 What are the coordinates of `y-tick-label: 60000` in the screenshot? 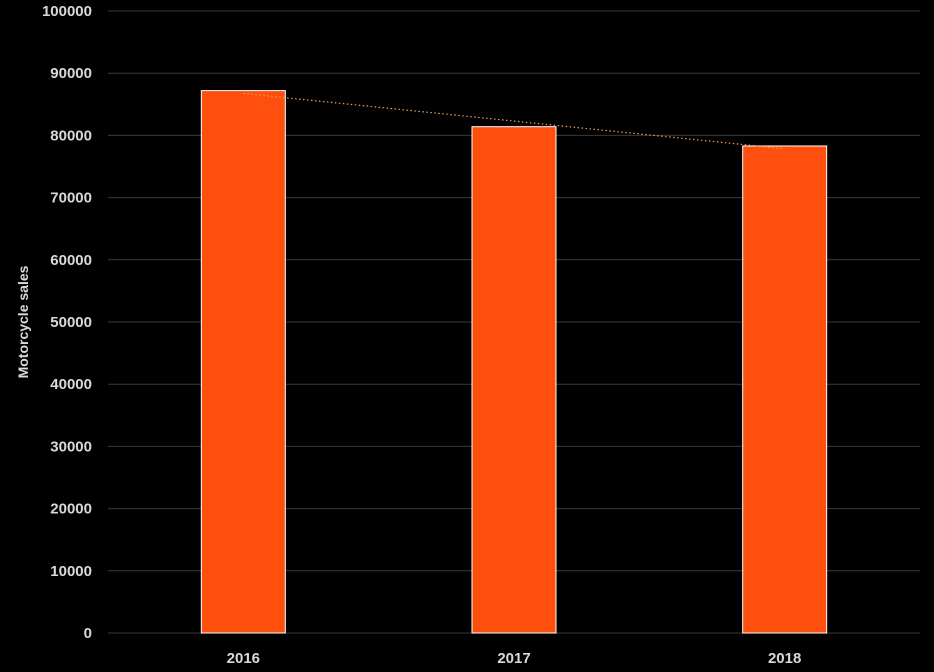 It's located at (71, 260).